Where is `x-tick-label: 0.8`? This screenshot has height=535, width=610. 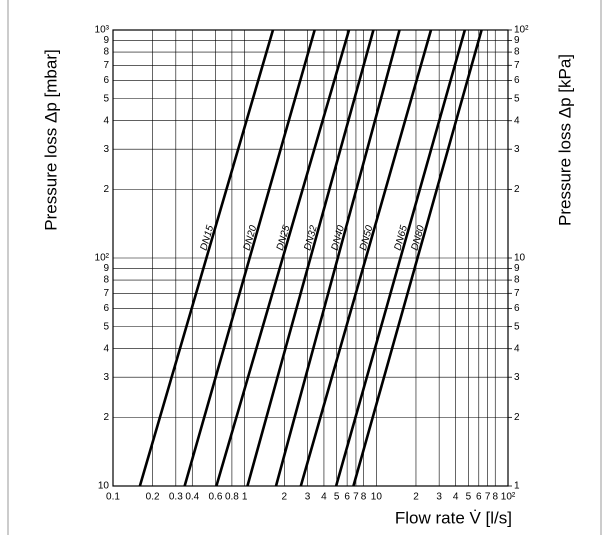
x-tick-label: 0.8 is located at coordinates (232, 497).